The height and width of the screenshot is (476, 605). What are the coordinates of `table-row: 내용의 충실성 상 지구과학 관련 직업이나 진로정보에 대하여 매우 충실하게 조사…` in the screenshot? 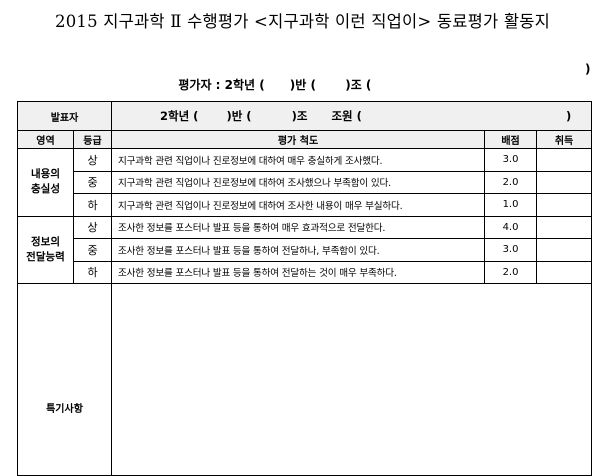 It's located at (305, 182).